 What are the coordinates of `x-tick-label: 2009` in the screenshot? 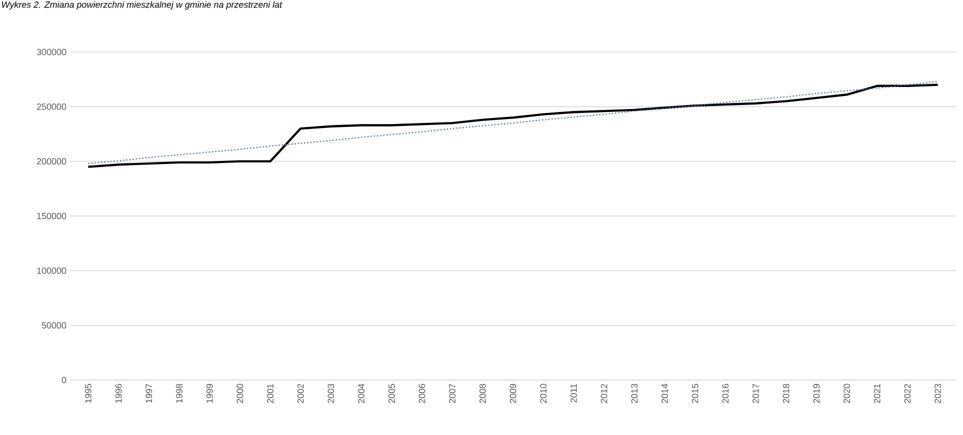 It's located at (513, 394).